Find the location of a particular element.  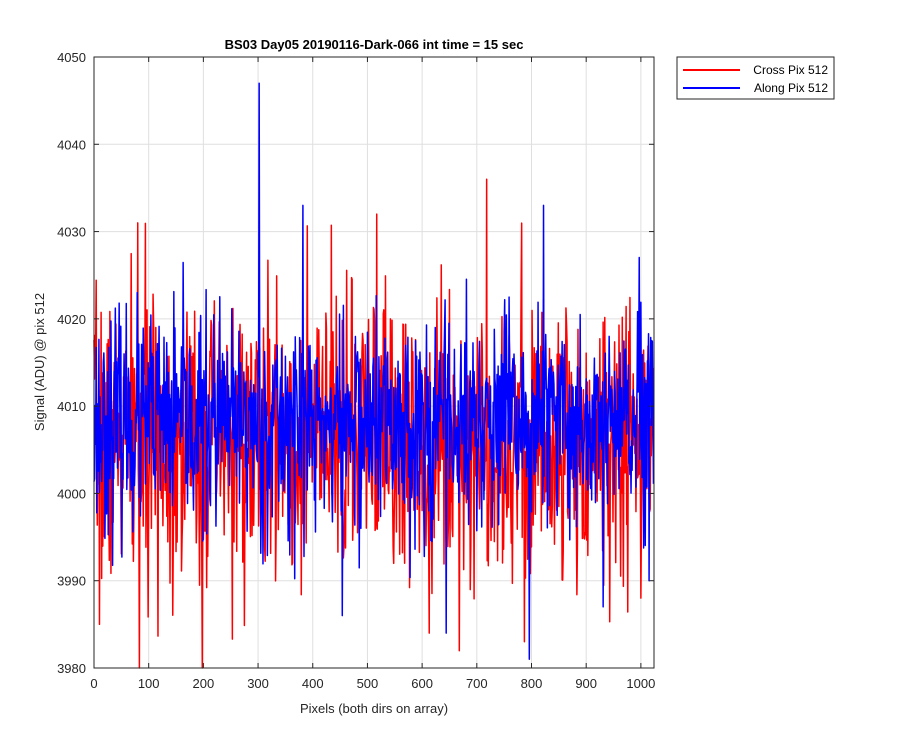

x-tick-label: 800 is located at coordinates (532, 683).